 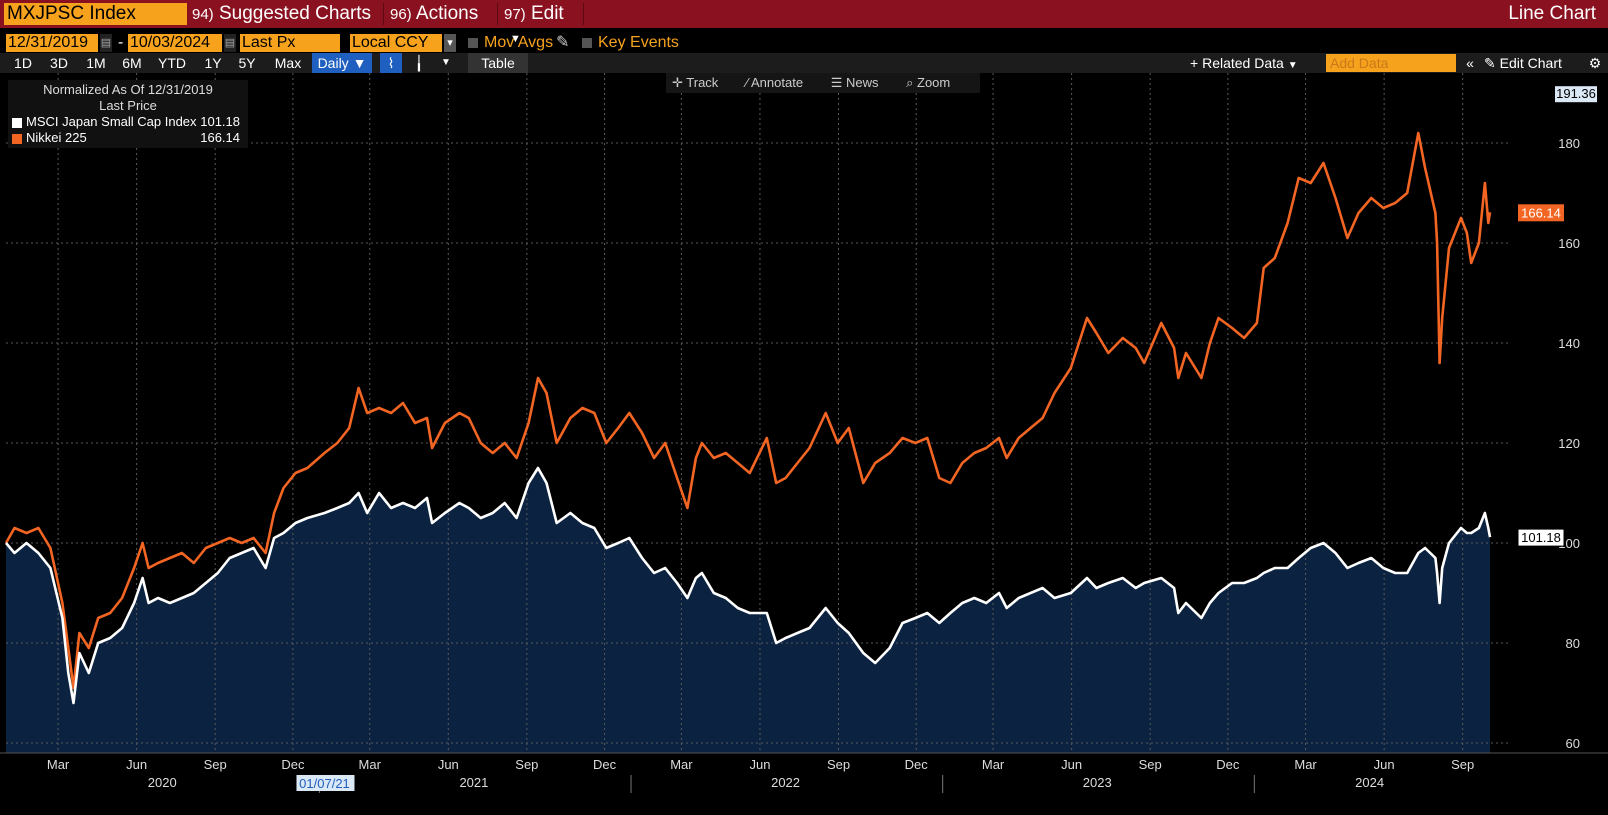 I want to click on related-data-label: Related Data, so click(x=1243, y=63).